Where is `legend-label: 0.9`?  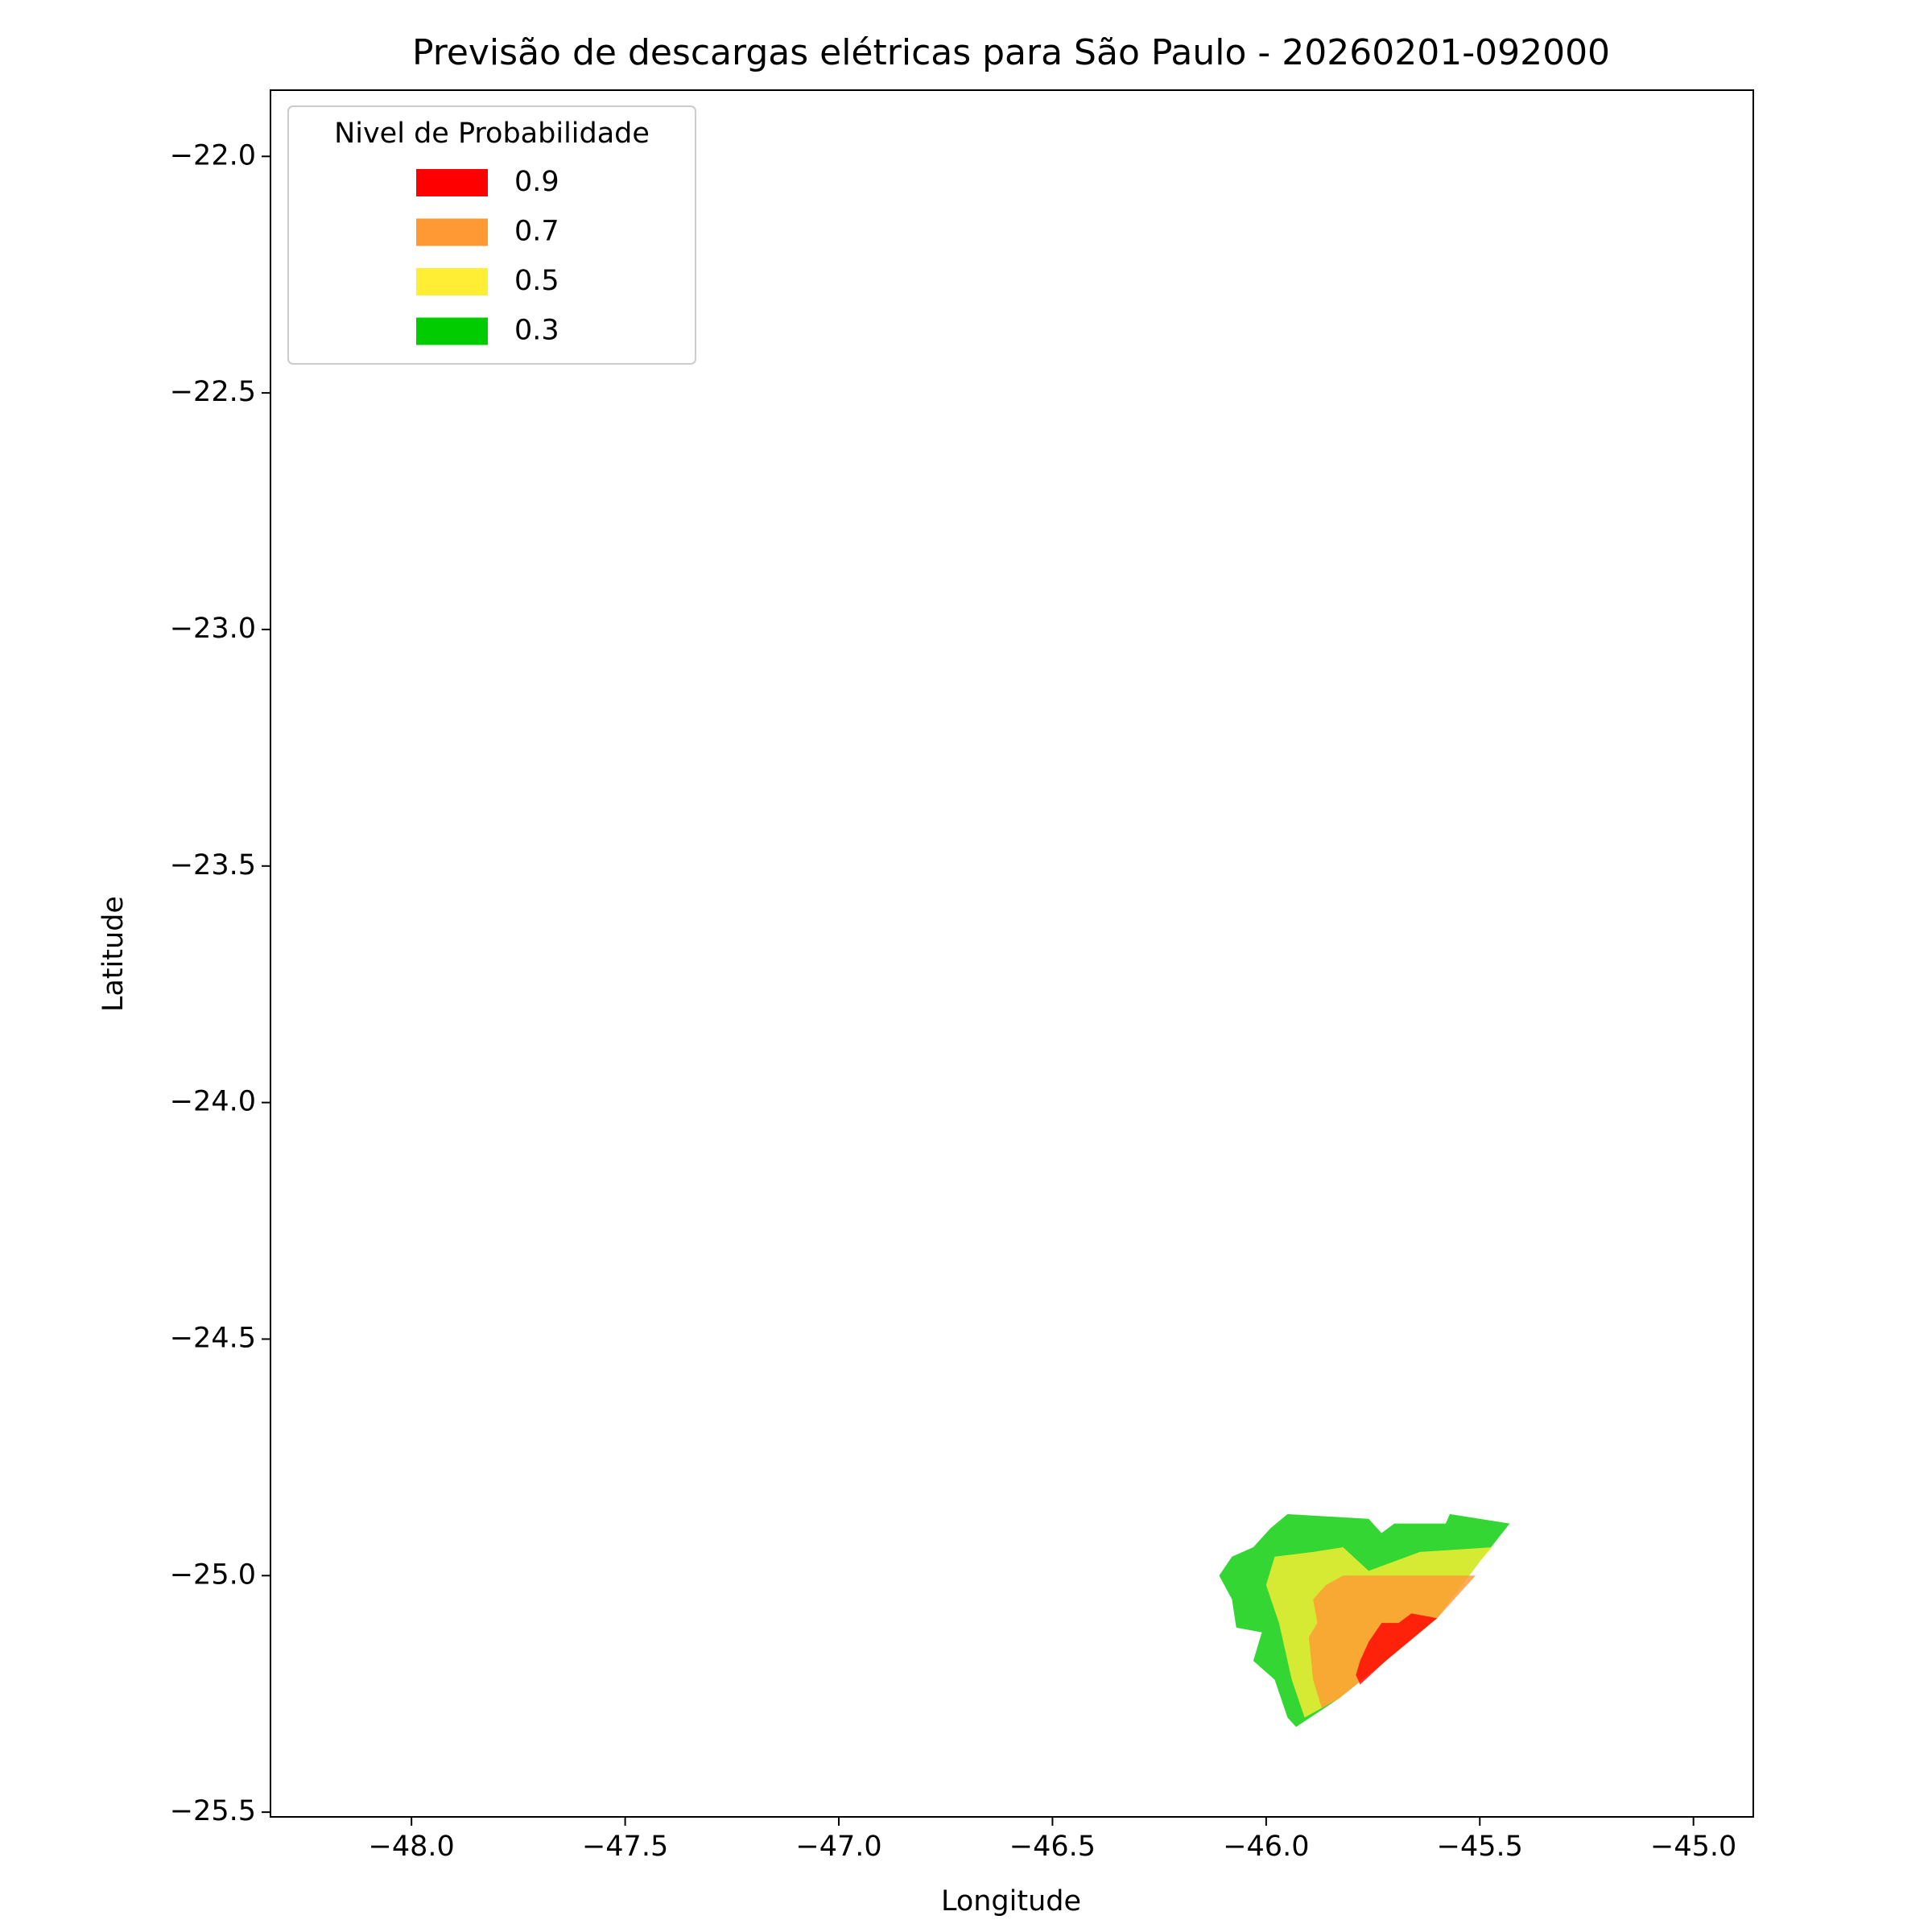 legend-label: 0.9 is located at coordinates (536, 182).